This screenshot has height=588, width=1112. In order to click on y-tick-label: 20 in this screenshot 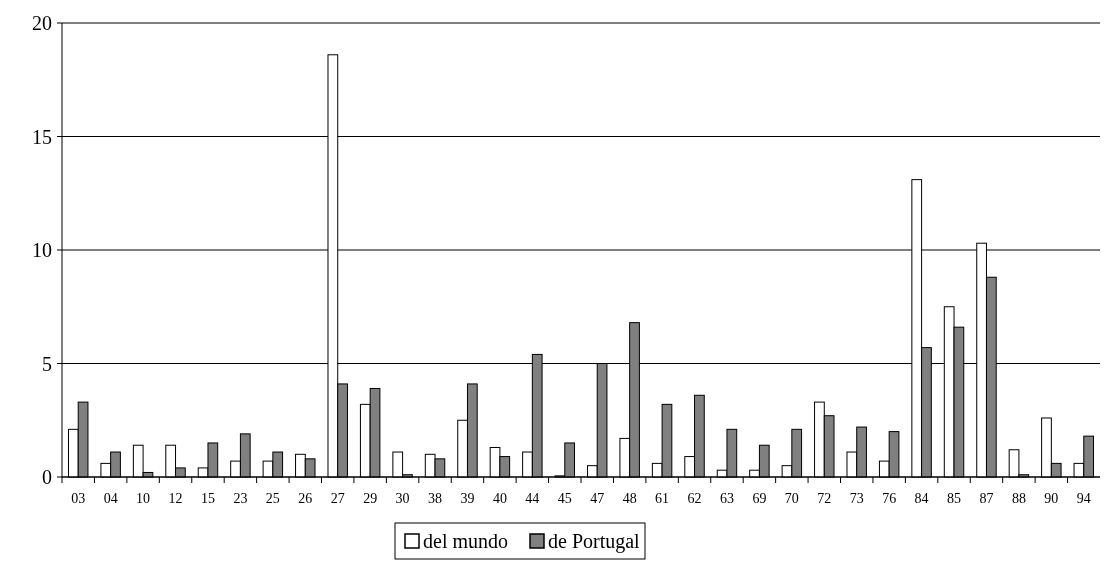, I will do `click(42, 23)`.